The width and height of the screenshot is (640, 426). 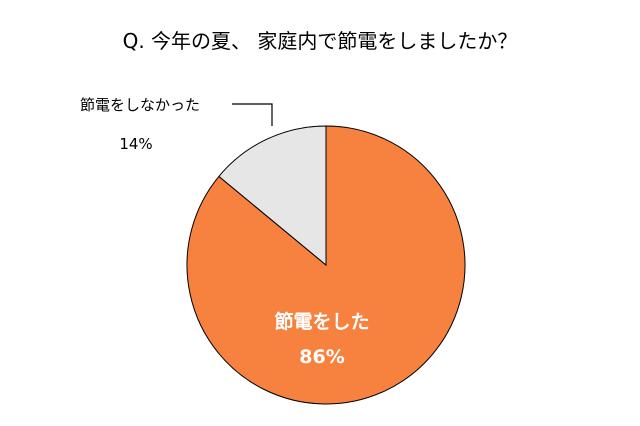 I want to click on slice-value-not-saved: 14%, so click(x=135, y=144).